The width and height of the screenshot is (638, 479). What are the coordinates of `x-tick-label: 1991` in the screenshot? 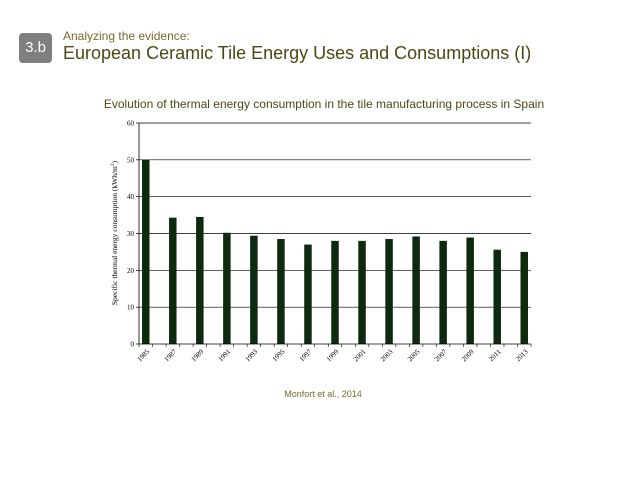 It's located at (225, 355).